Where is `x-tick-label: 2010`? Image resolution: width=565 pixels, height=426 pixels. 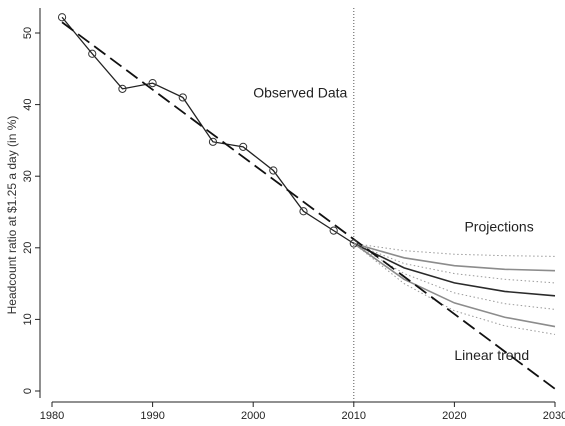
x-tick-label: 2010 is located at coordinates (354, 416).